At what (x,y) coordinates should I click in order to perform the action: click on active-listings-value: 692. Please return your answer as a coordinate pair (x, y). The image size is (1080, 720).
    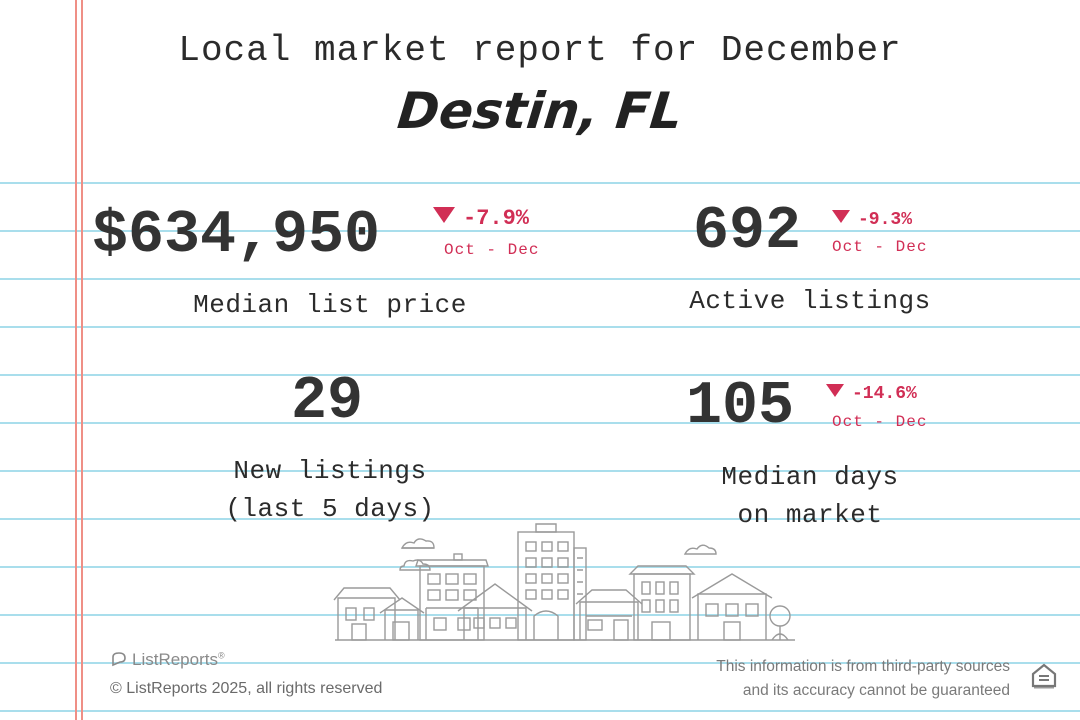
    Looking at the image, I should click on (747, 232).